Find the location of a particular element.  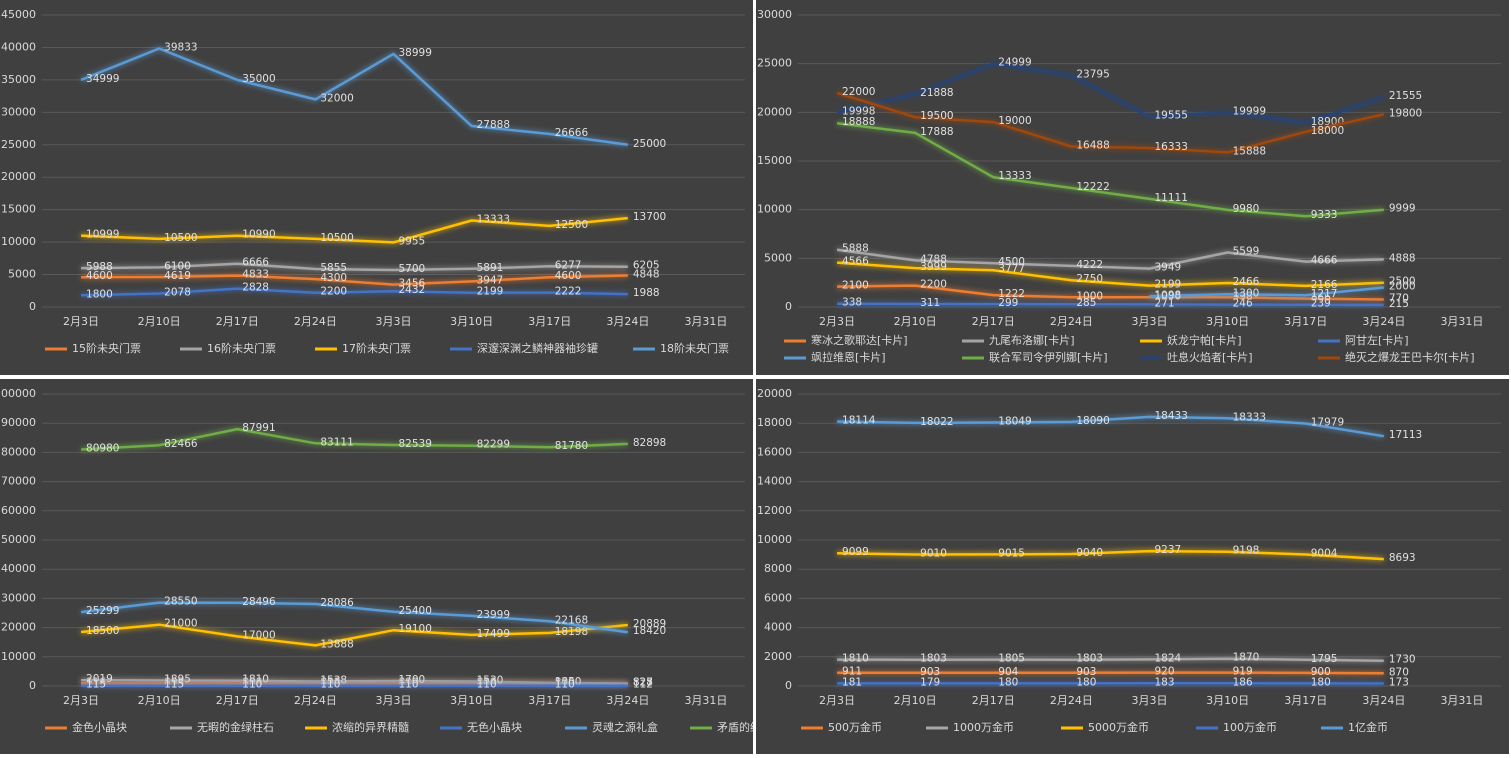

data-label: 3999 is located at coordinates (933, 267).